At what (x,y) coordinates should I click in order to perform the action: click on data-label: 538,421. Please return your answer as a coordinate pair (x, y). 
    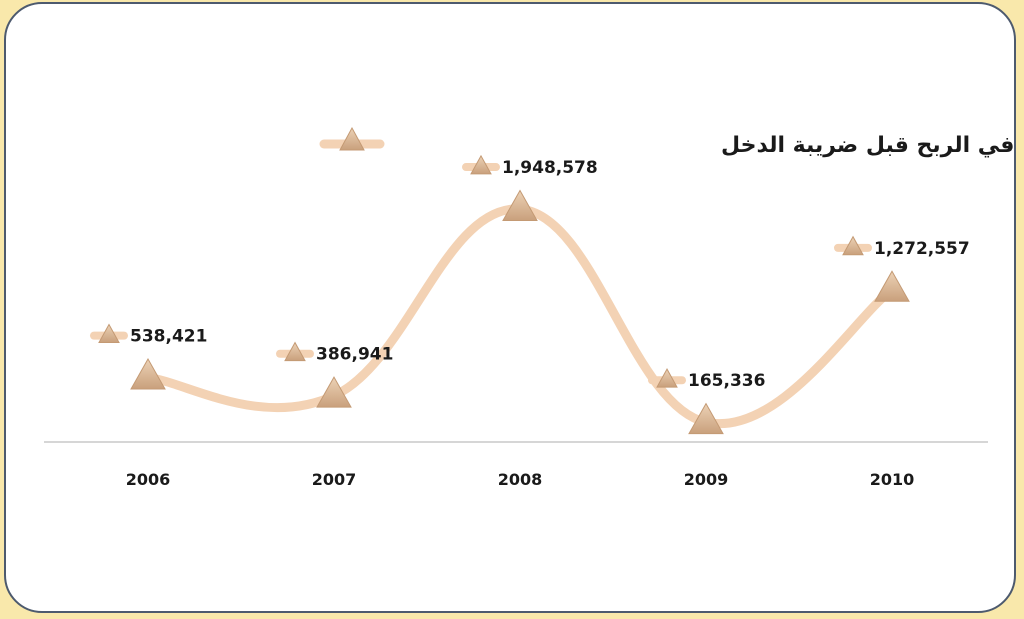
    Looking at the image, I should click on (148, 335).